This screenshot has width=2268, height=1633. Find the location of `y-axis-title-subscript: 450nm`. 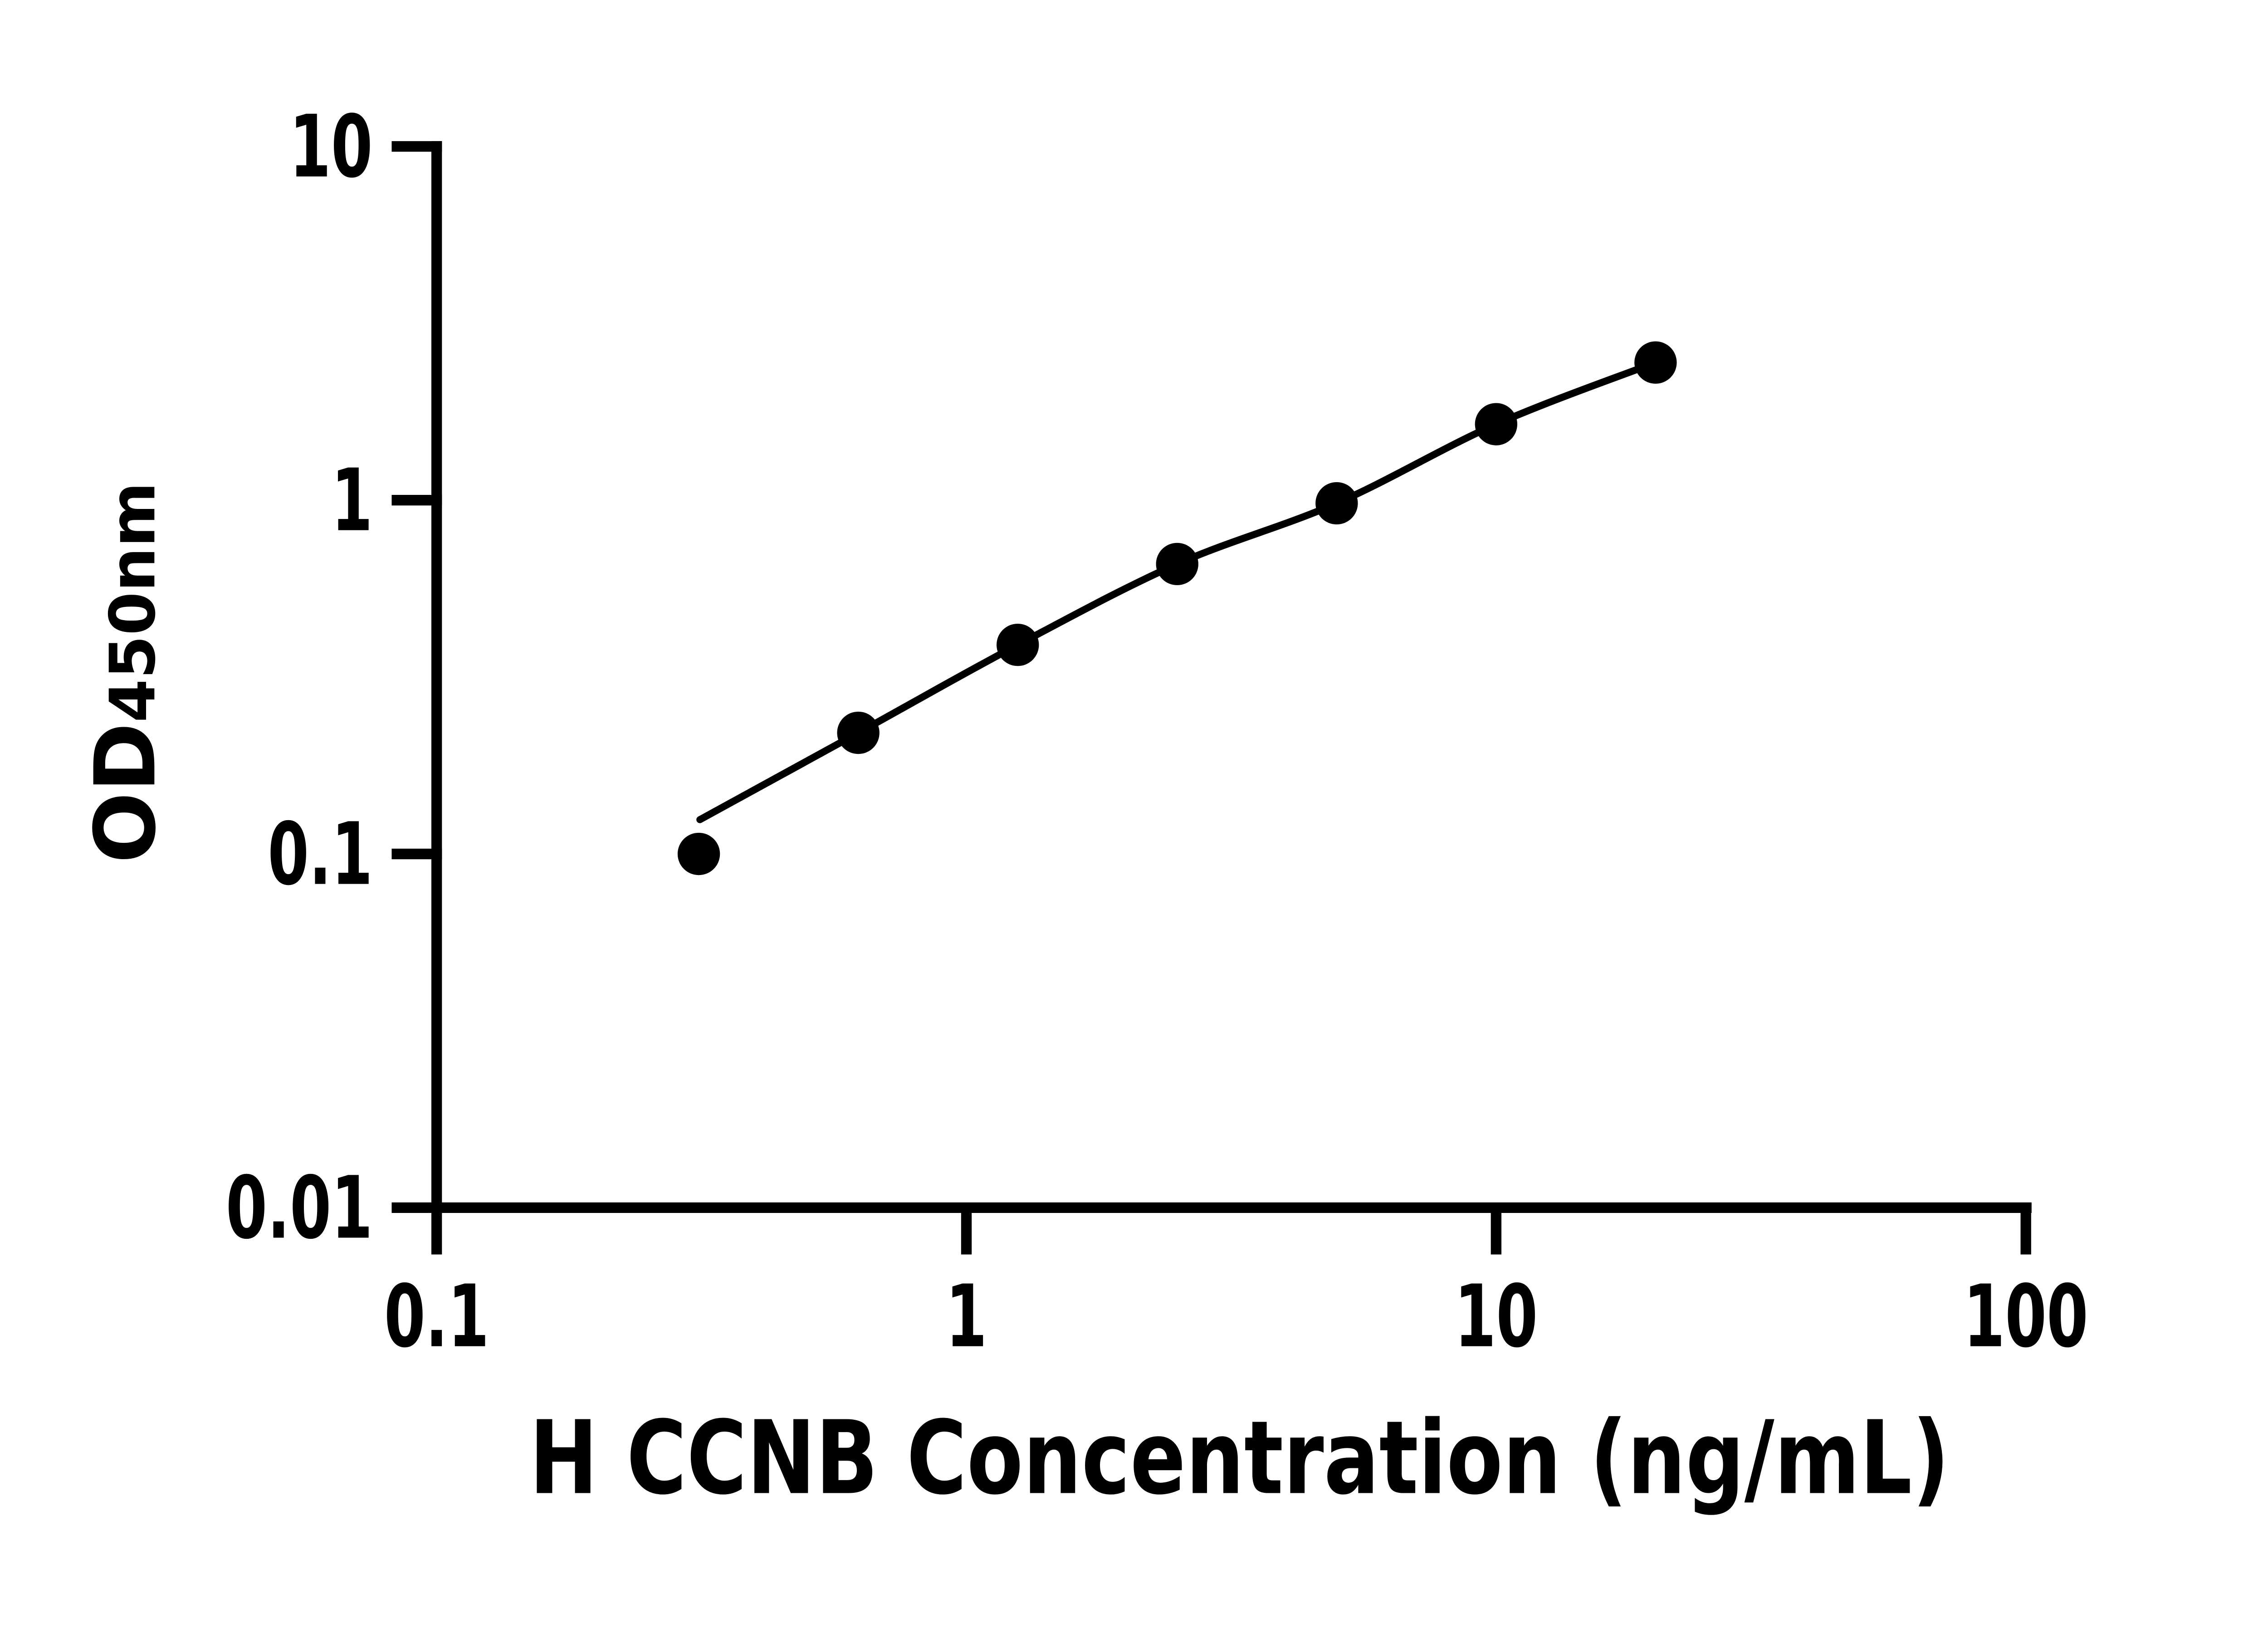

y-axis-title-subscript: 450nm is located at coordinates (133, 602).